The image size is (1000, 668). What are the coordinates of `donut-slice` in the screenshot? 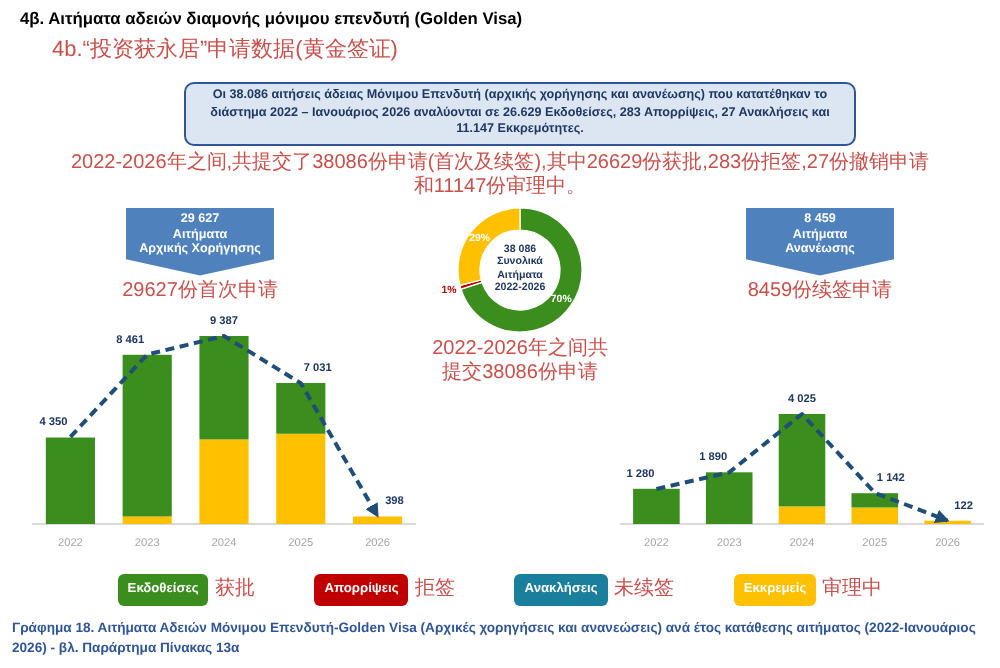 It's located at (521, 270).